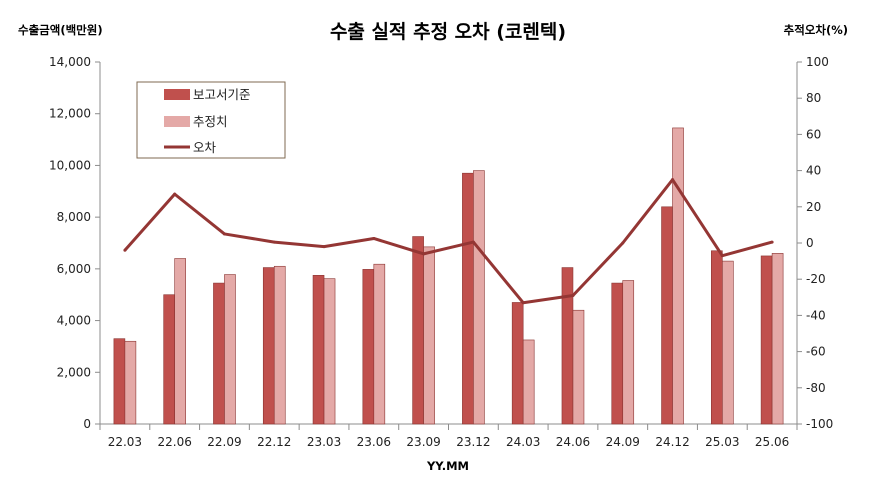  Describe the element at coordinates (205, 147) in the screenshot. I see `legend-label-error: 오차` at that location.